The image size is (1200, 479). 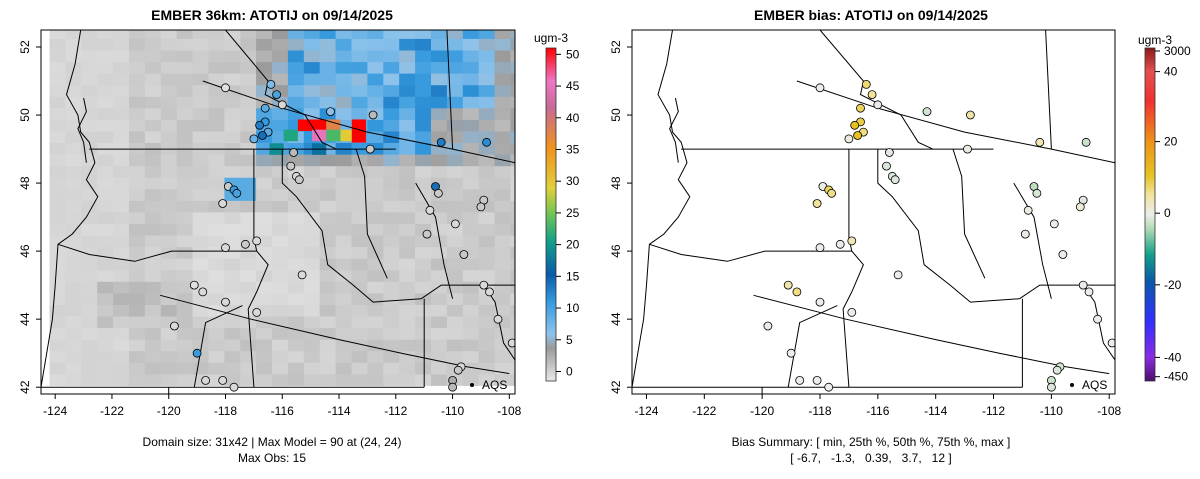 I want to click on model-footer-line-2: Max Obs: 15, so click(x=272, y=458).